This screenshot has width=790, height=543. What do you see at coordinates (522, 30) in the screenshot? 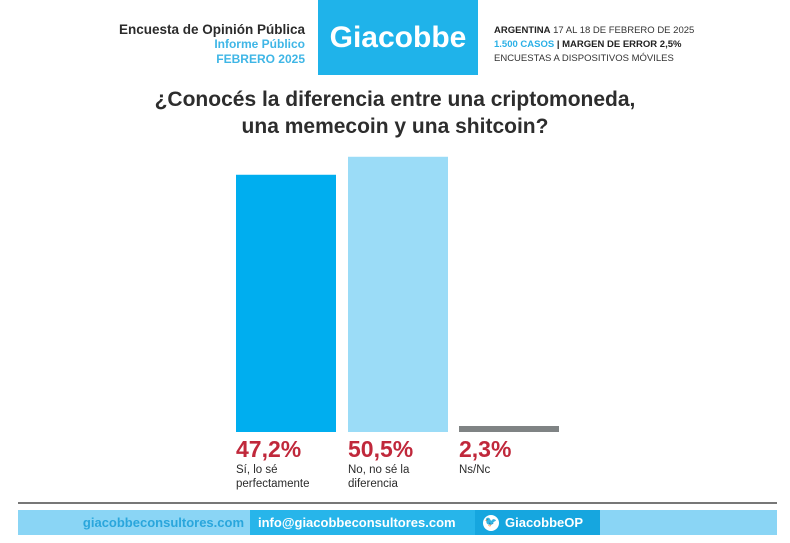
I see `country: ARGENTINA` at bounding box center [522, 30].